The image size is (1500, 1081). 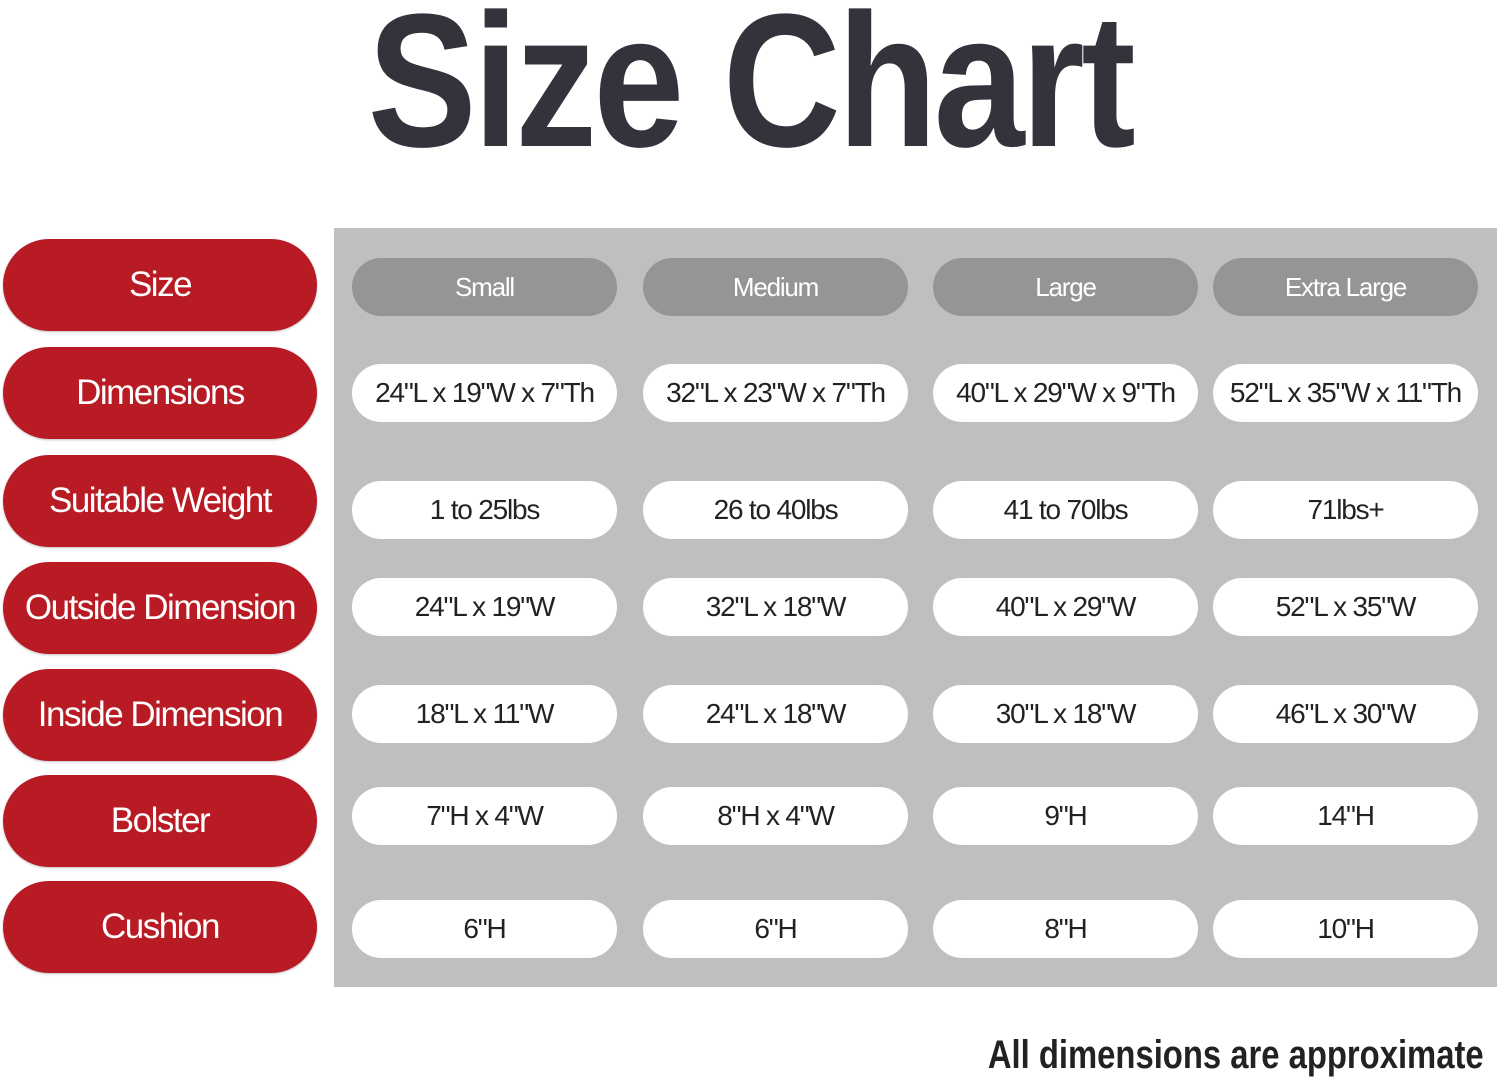 I want to click on row-label: Bolster, so click(x=160, y=821).